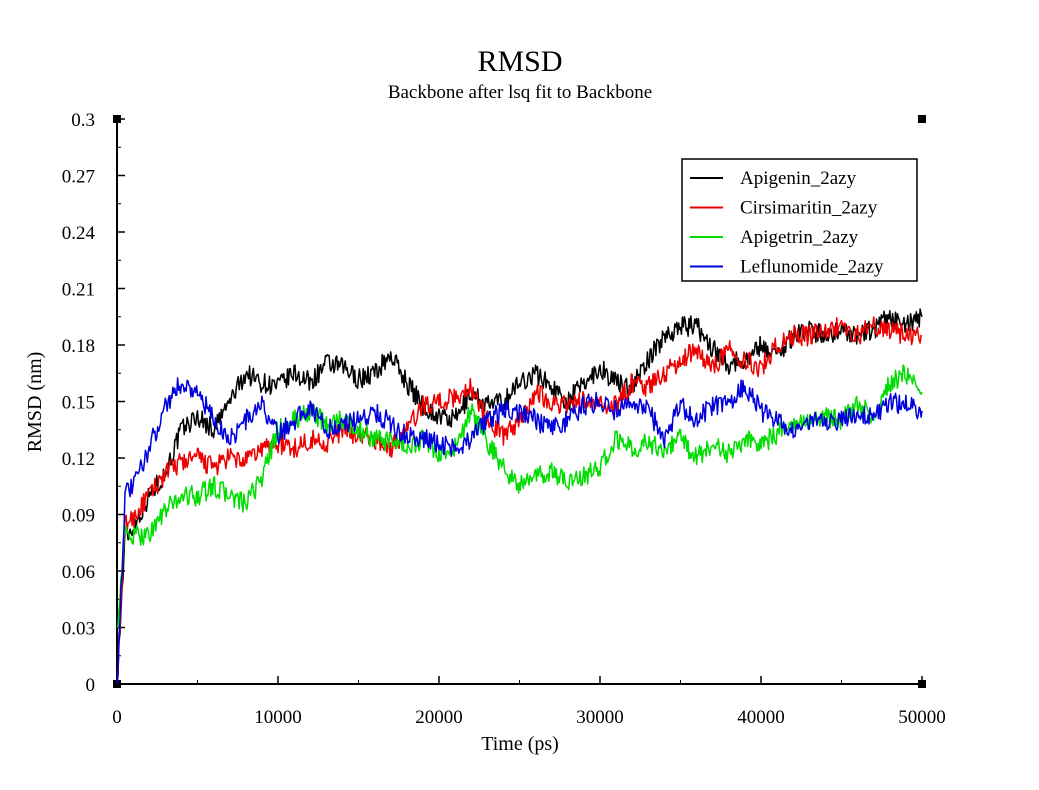 The image size is (1039, 790). I want to click on y-tick-label: 0.24, so click(79, 233).